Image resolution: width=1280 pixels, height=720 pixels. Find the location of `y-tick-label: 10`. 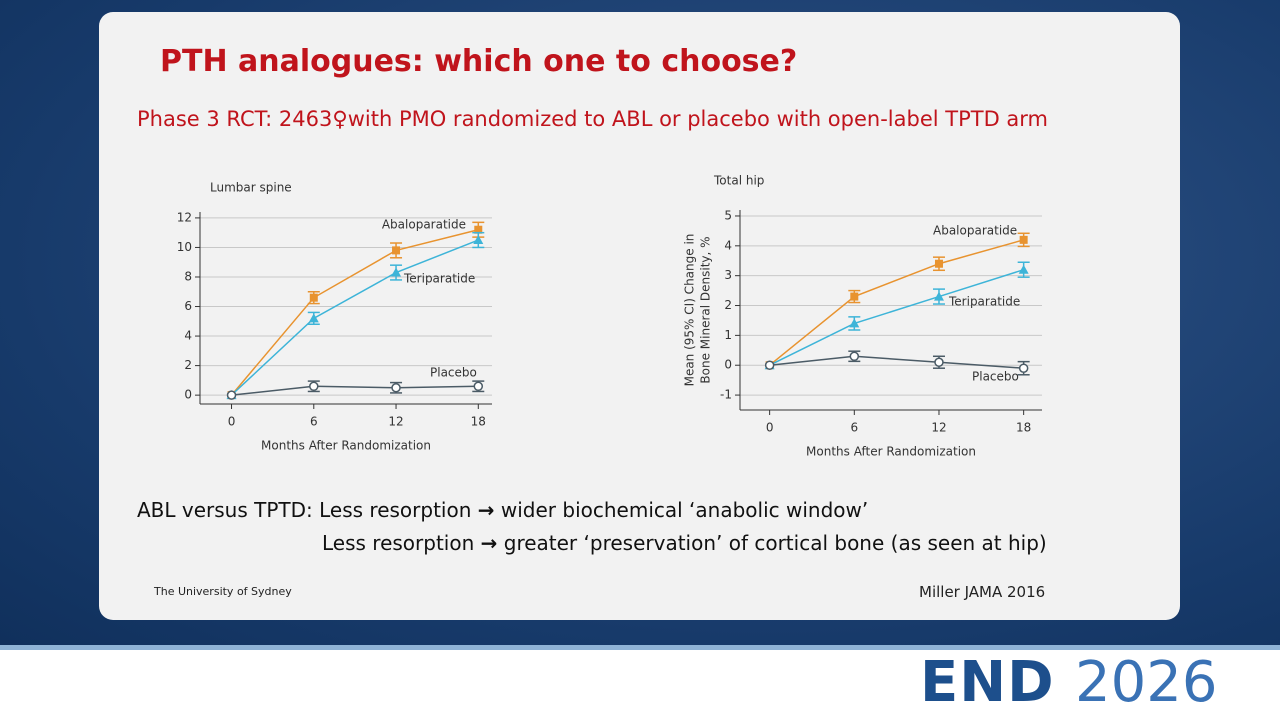

y-tick-label: 10 is located at coordinates (184, 247).